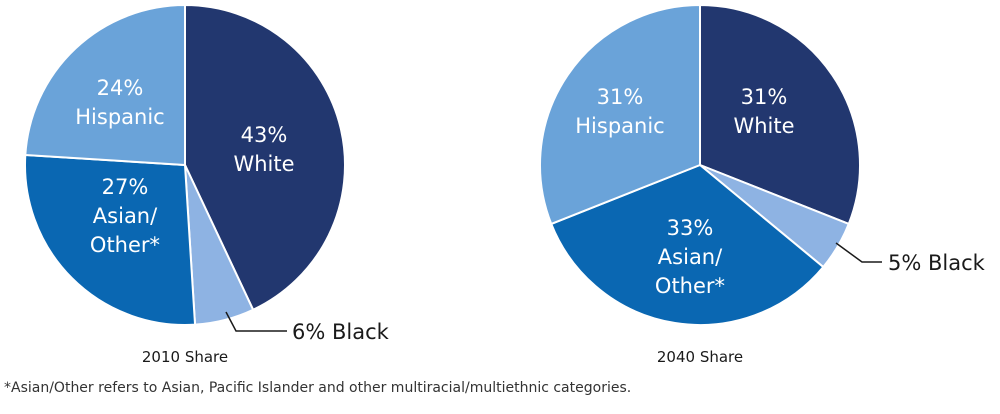  I want to click on data-label-white: 43% White, so click(263, 149).